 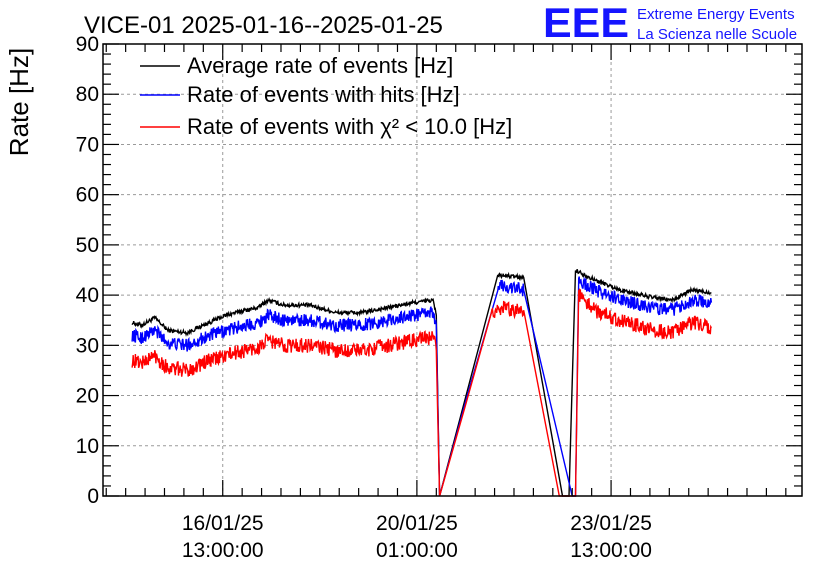 I want to click on y-tick-label: 30, so click(x=87, y=345).